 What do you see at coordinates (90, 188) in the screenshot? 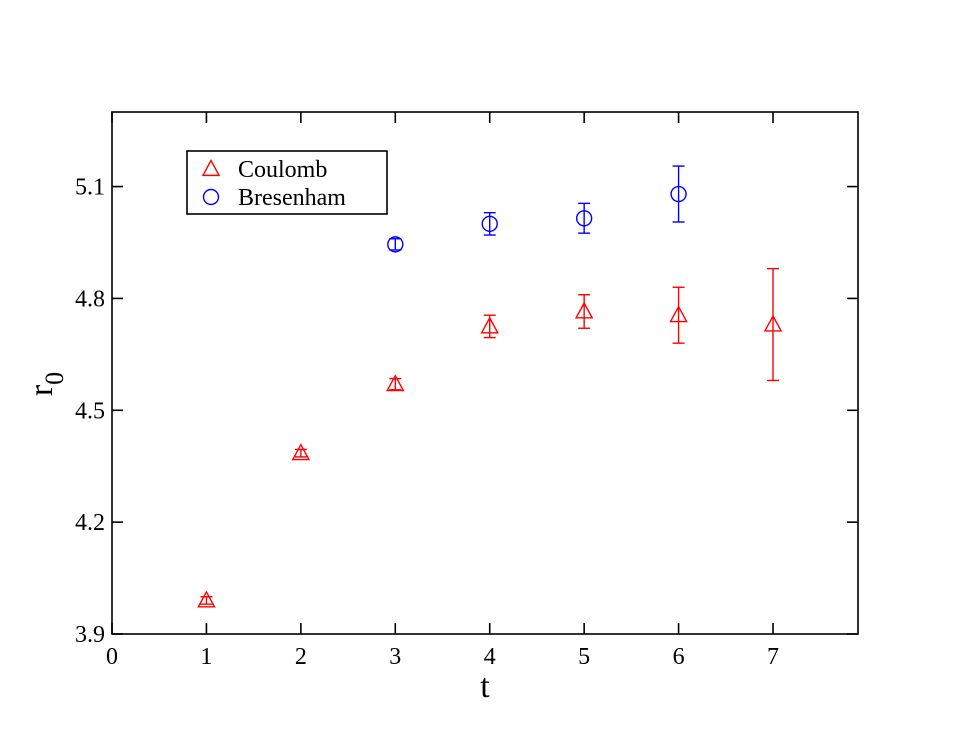
I see `y-tick-label: 5.1` at bounding box center [90, 188].